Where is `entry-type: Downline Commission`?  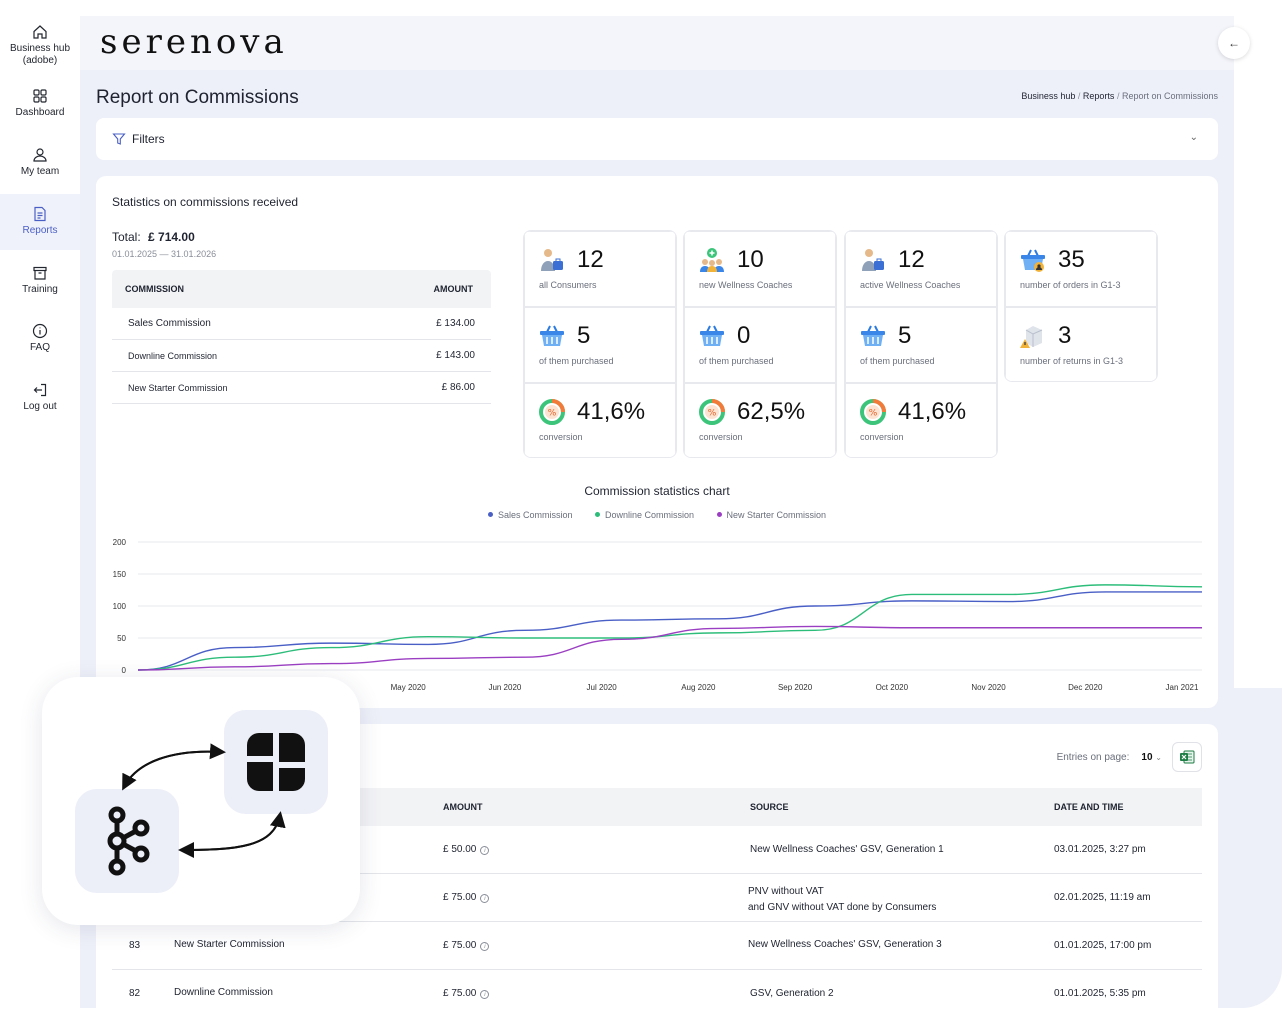
entry-type: Downline Commission is located at coordinates (223, 992).